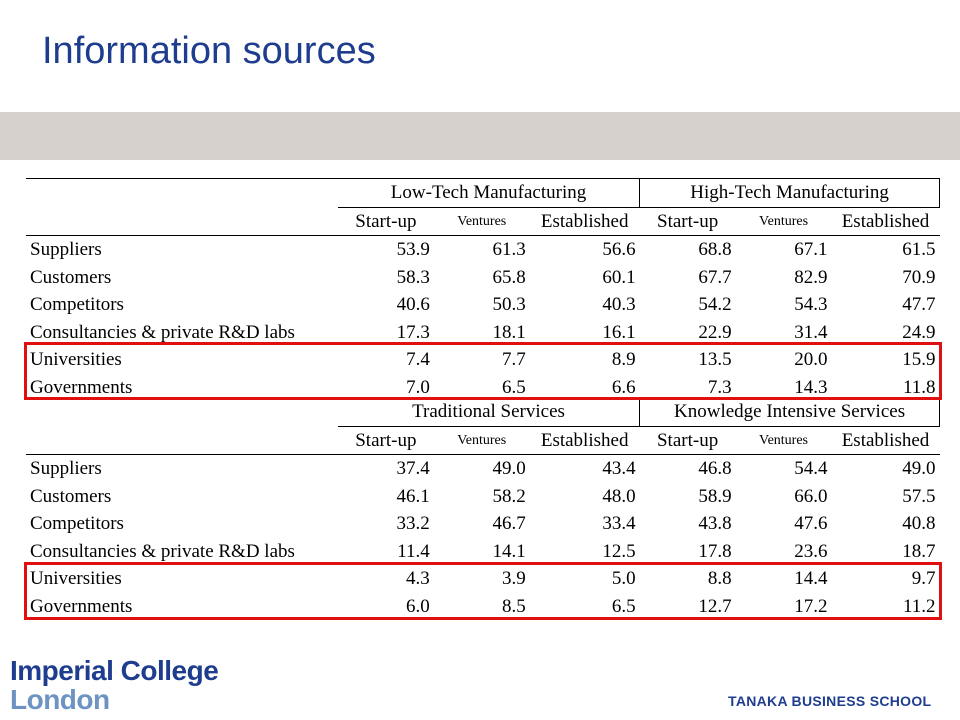  I want to click on table-cell: 17.3, so click(413, 332).